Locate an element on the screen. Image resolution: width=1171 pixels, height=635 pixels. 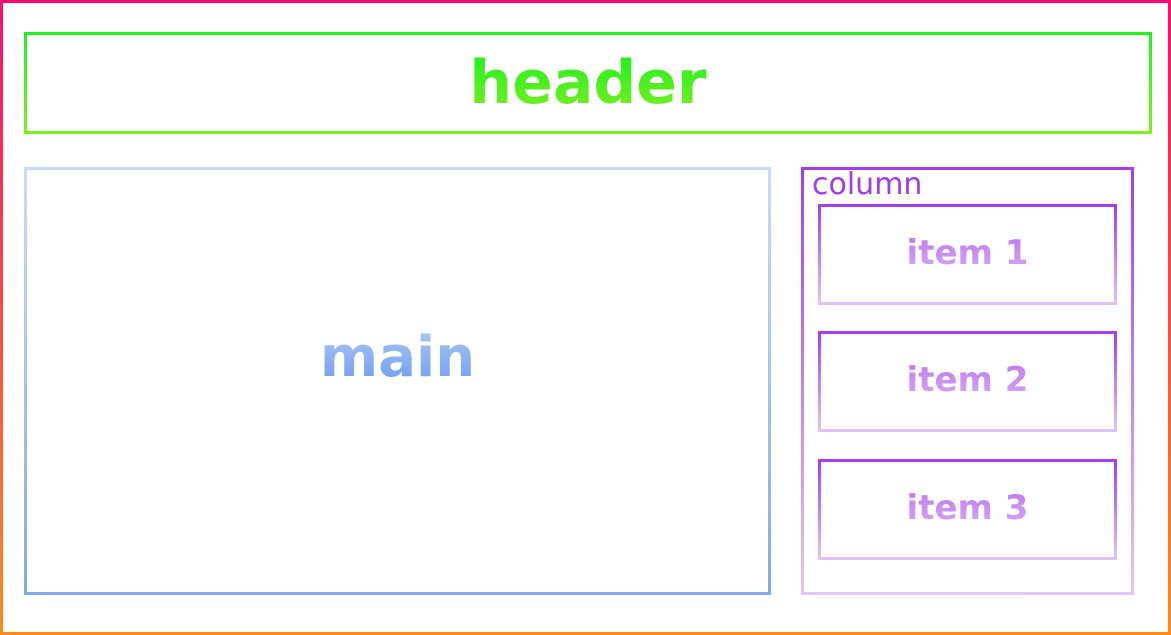
column-item-1: item 1 is located at coordinates (967, 254).